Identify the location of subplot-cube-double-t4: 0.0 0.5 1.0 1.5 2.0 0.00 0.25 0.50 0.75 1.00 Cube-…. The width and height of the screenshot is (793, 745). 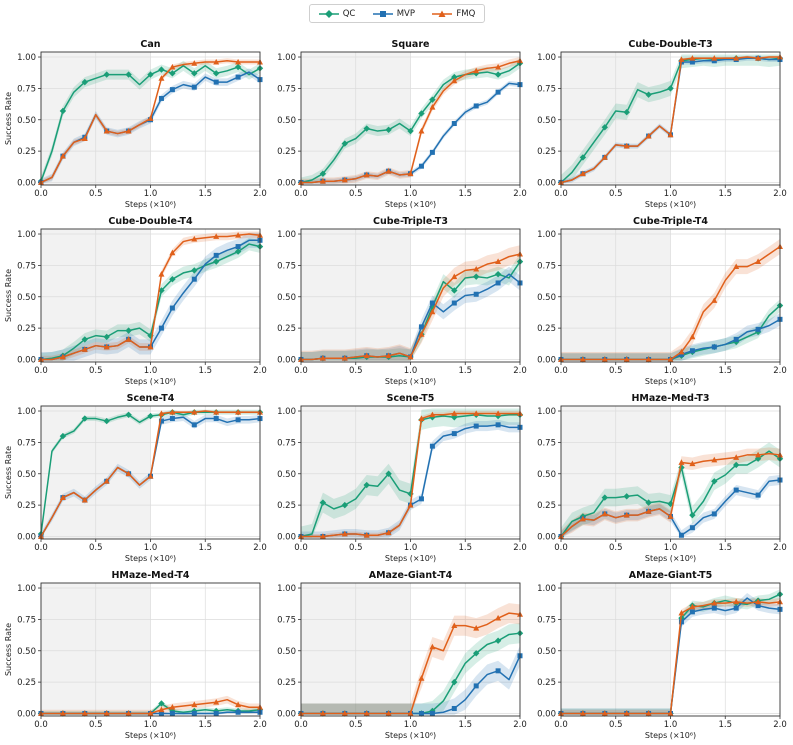
(135, 301).